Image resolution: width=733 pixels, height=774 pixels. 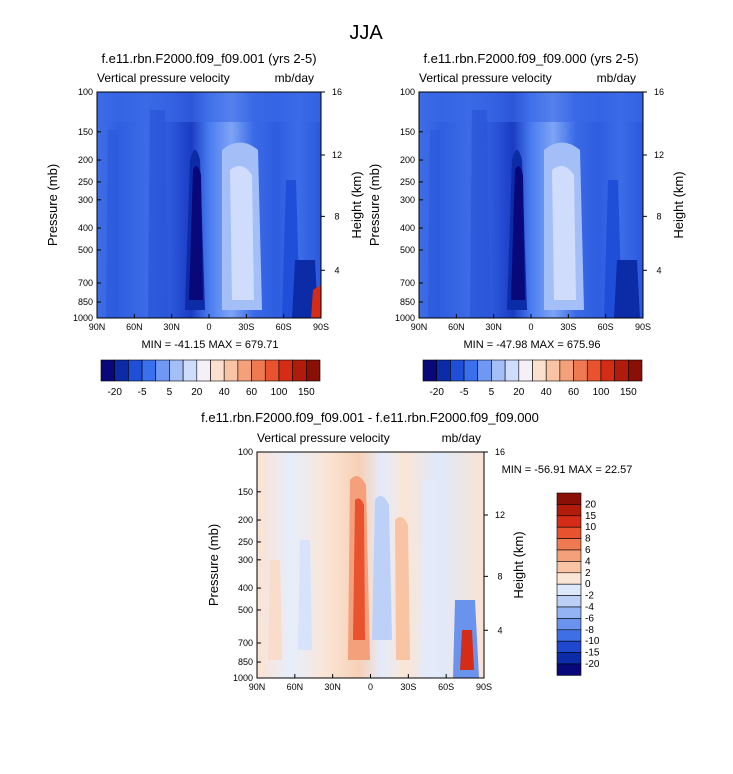 What do you see at coordinates (531, 205) in the screenshot?
I see `panel-2-contour-field` at bounding box center [531, 205].